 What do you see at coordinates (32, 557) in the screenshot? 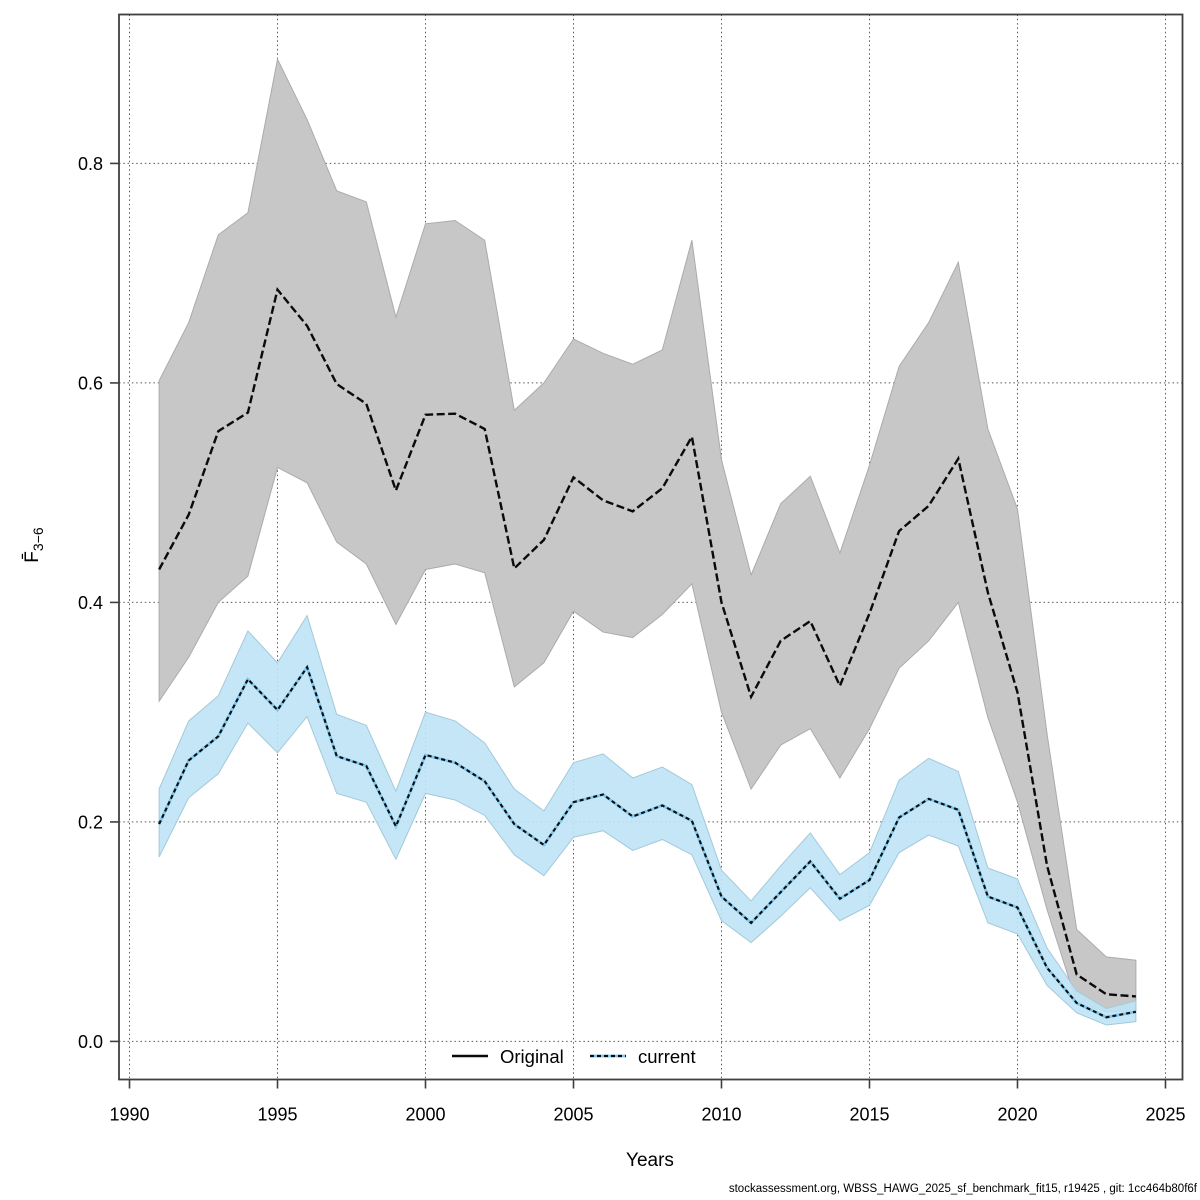
I see `y-axis-title-main: F̄` at bounding box center [32, 557].